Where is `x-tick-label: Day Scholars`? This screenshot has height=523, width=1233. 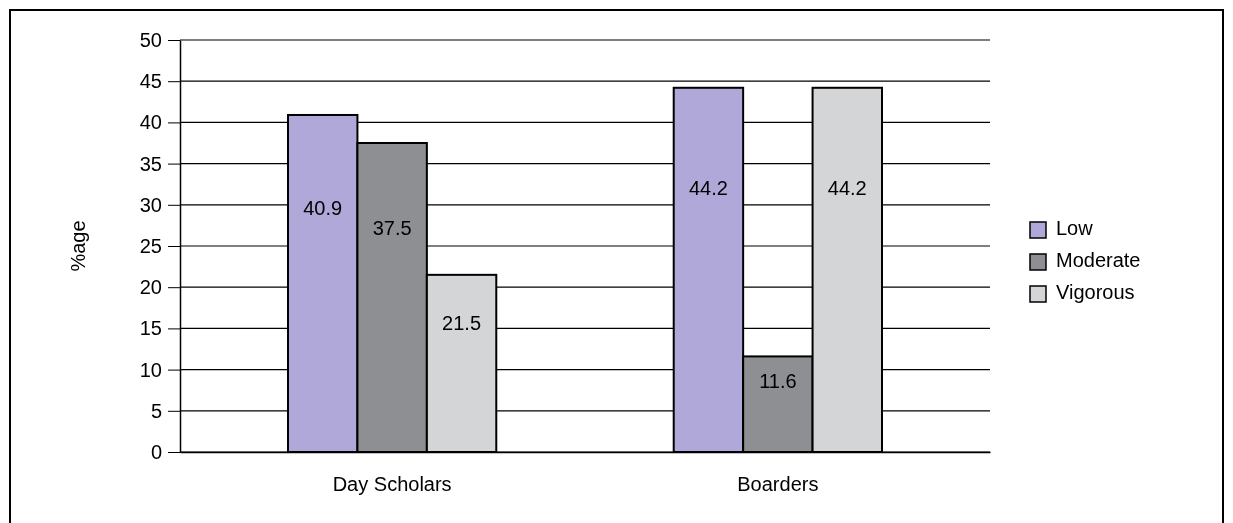 x-tick-label: Day Scholars is located at coordinates (392, 484).